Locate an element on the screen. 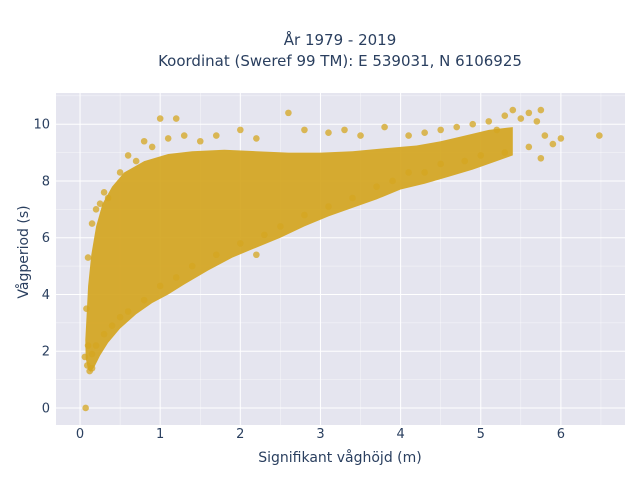 The height and width of the screenshot is (480, 640). y-tick-label: 2 is located at coordinates (46, 352).